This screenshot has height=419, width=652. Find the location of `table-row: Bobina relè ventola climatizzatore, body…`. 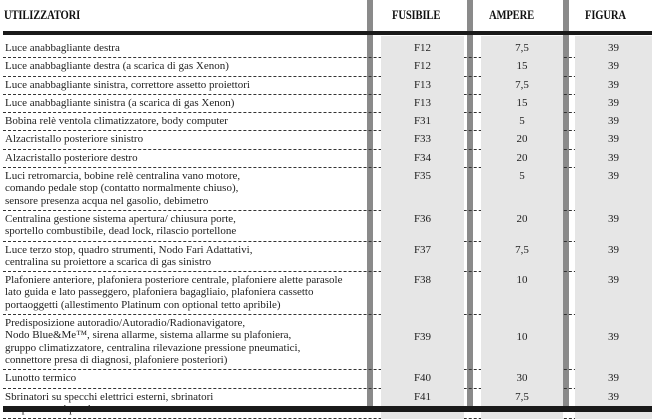

table-row: Bobina relè ventola climatizzatore, body… is located at coordinates (327, 122).